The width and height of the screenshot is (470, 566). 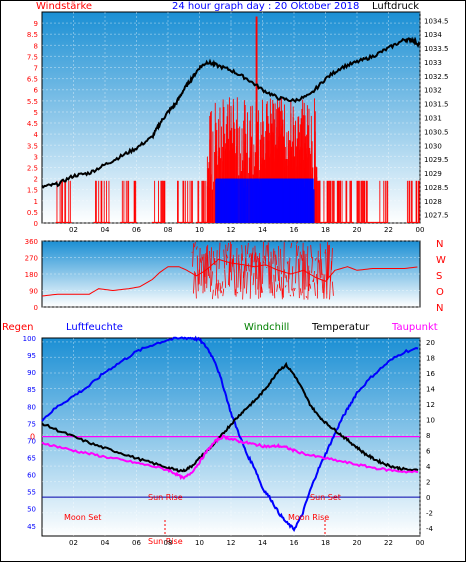 What do you see at coordinates (428, 483) in the screenshot?
I see `temp-y-tick: 2` at bounding box center [428, 483].